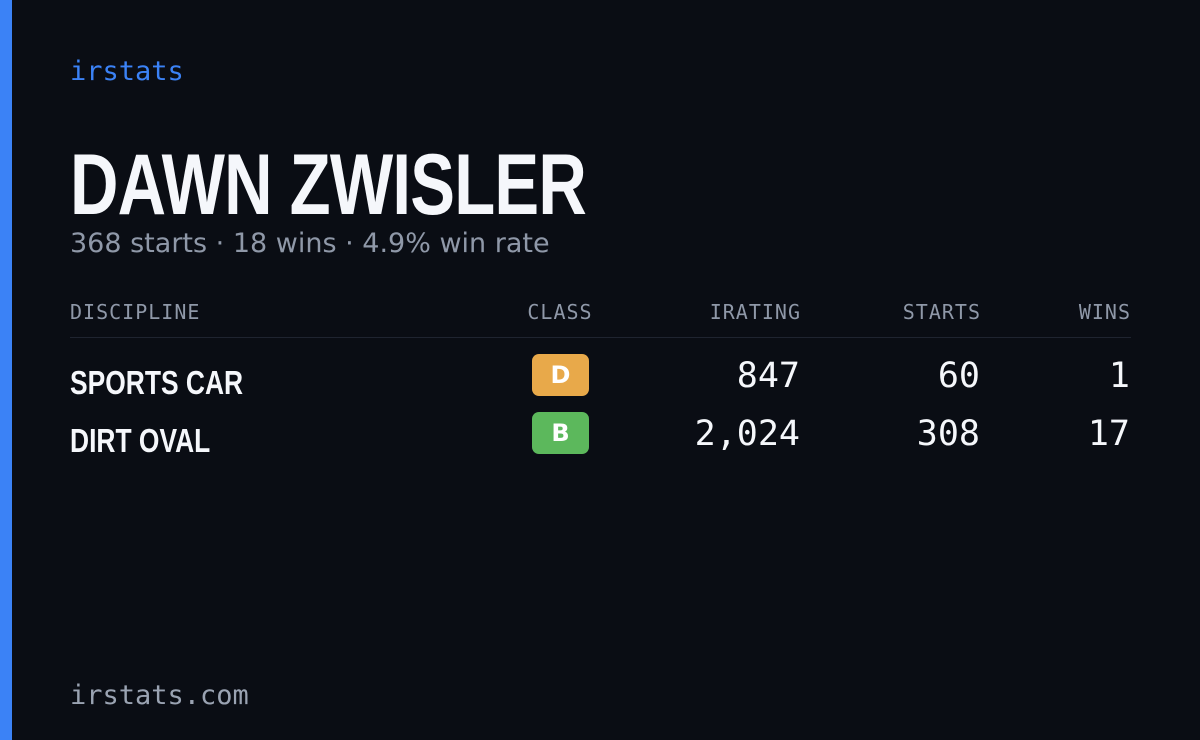 This screenshot has height=740, width=1200. Describe the element at coordinates (127, 71) in the screenshot. I see `brand: irstats` at that location.